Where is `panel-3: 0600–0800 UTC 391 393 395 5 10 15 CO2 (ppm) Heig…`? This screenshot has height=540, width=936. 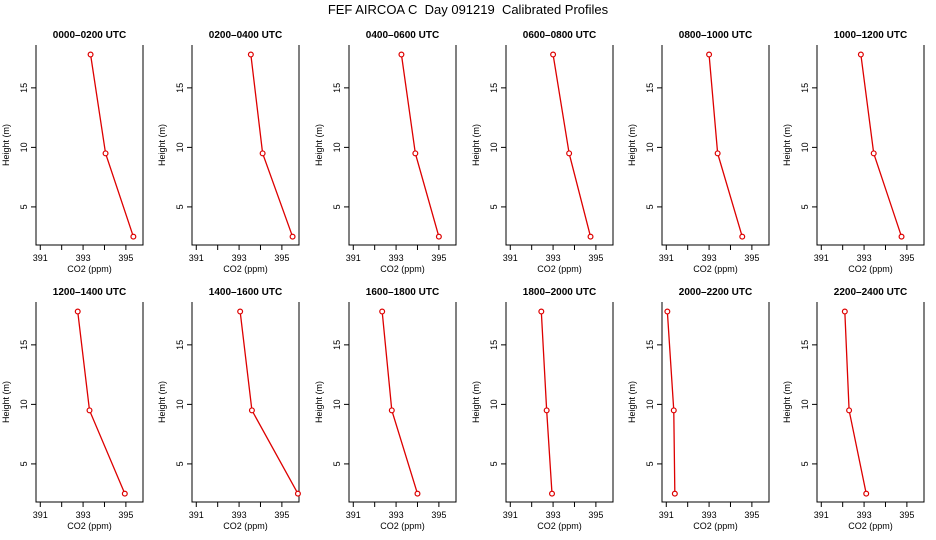
panel-3: 0600–0800 UTC 391 393 395 5 10 15 CO2 (ppm) Heig… is located at coordinates (542, 152).